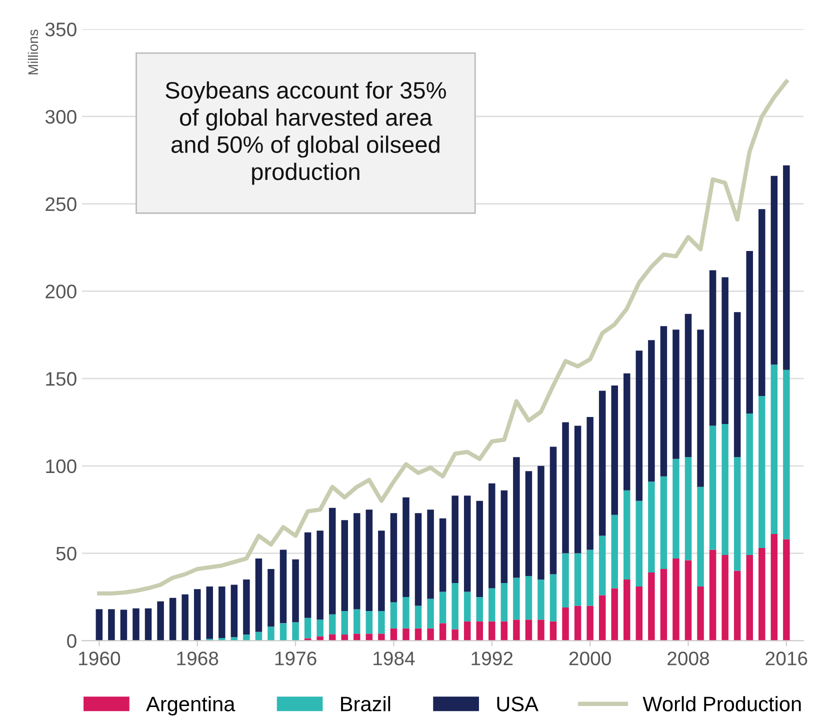 This screenshot has height=728, width=820. Describe the element at coordinates (61, 379) in the screenshot. I see `y-tick-label: 150` at that location.